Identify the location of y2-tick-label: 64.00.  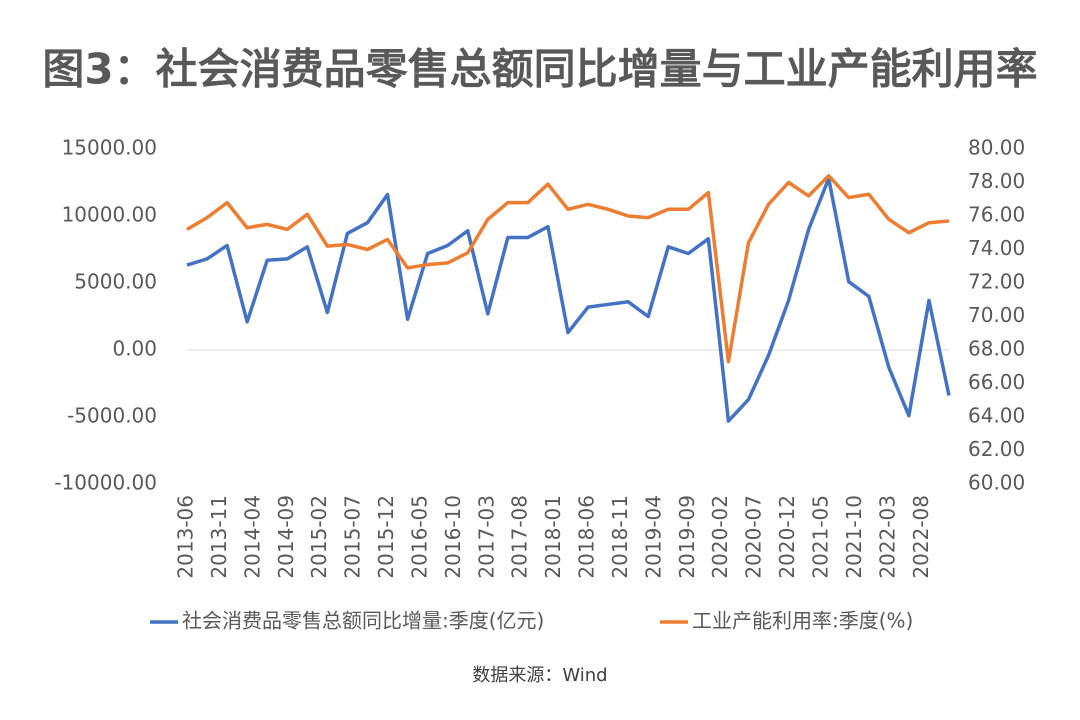
(996, 416).